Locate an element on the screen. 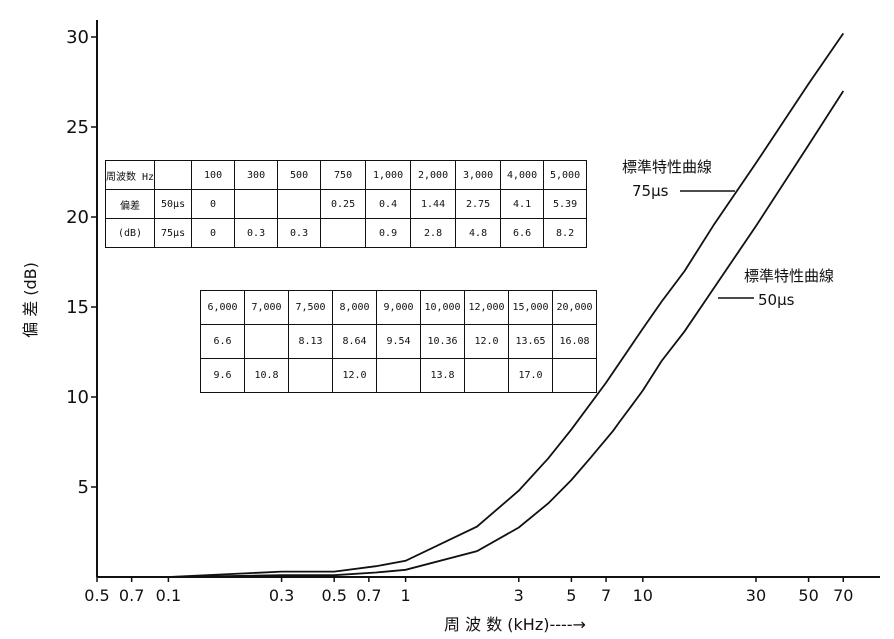 Image resolution: width=894 pixels, height=639 pixels. x-tick-label: 7 is located at coordinates (606, 595).